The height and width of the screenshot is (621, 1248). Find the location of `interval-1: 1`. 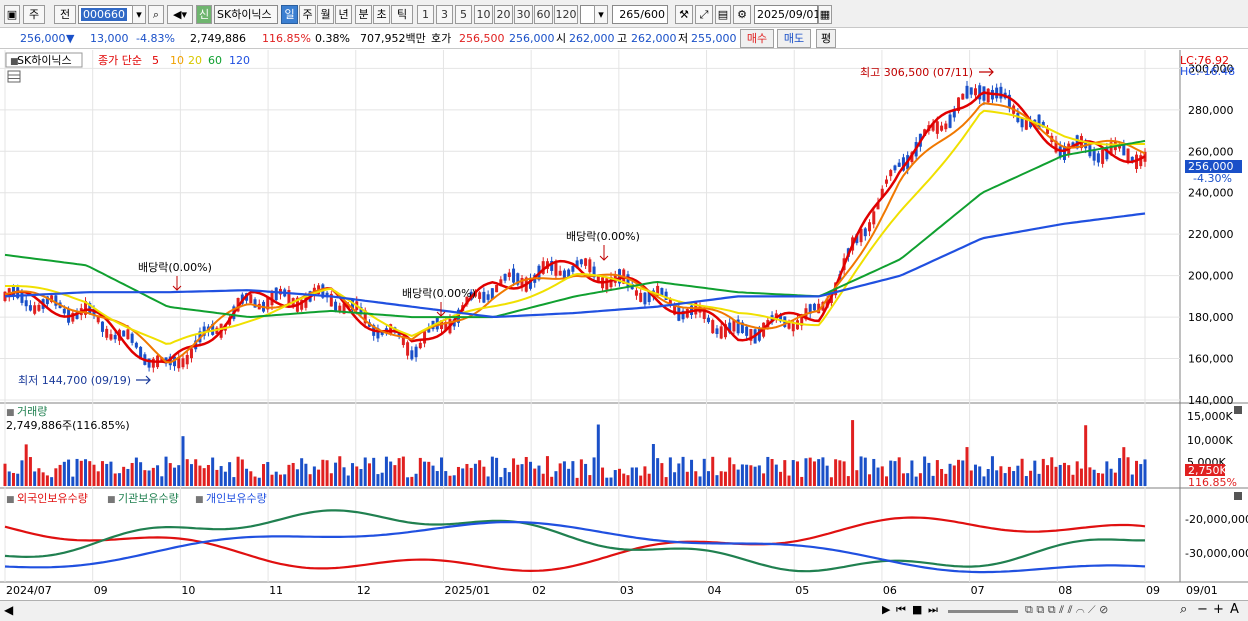

interval-1: 1 is located at coordinates (425, 14).